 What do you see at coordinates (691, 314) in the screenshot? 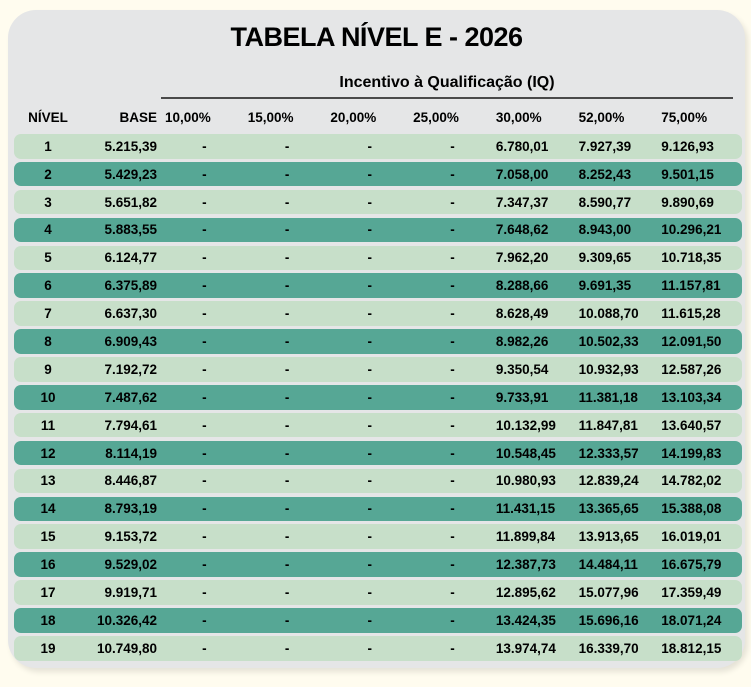
I see `cell-75pct: 11.615,28` at bounding box center [691, 314].